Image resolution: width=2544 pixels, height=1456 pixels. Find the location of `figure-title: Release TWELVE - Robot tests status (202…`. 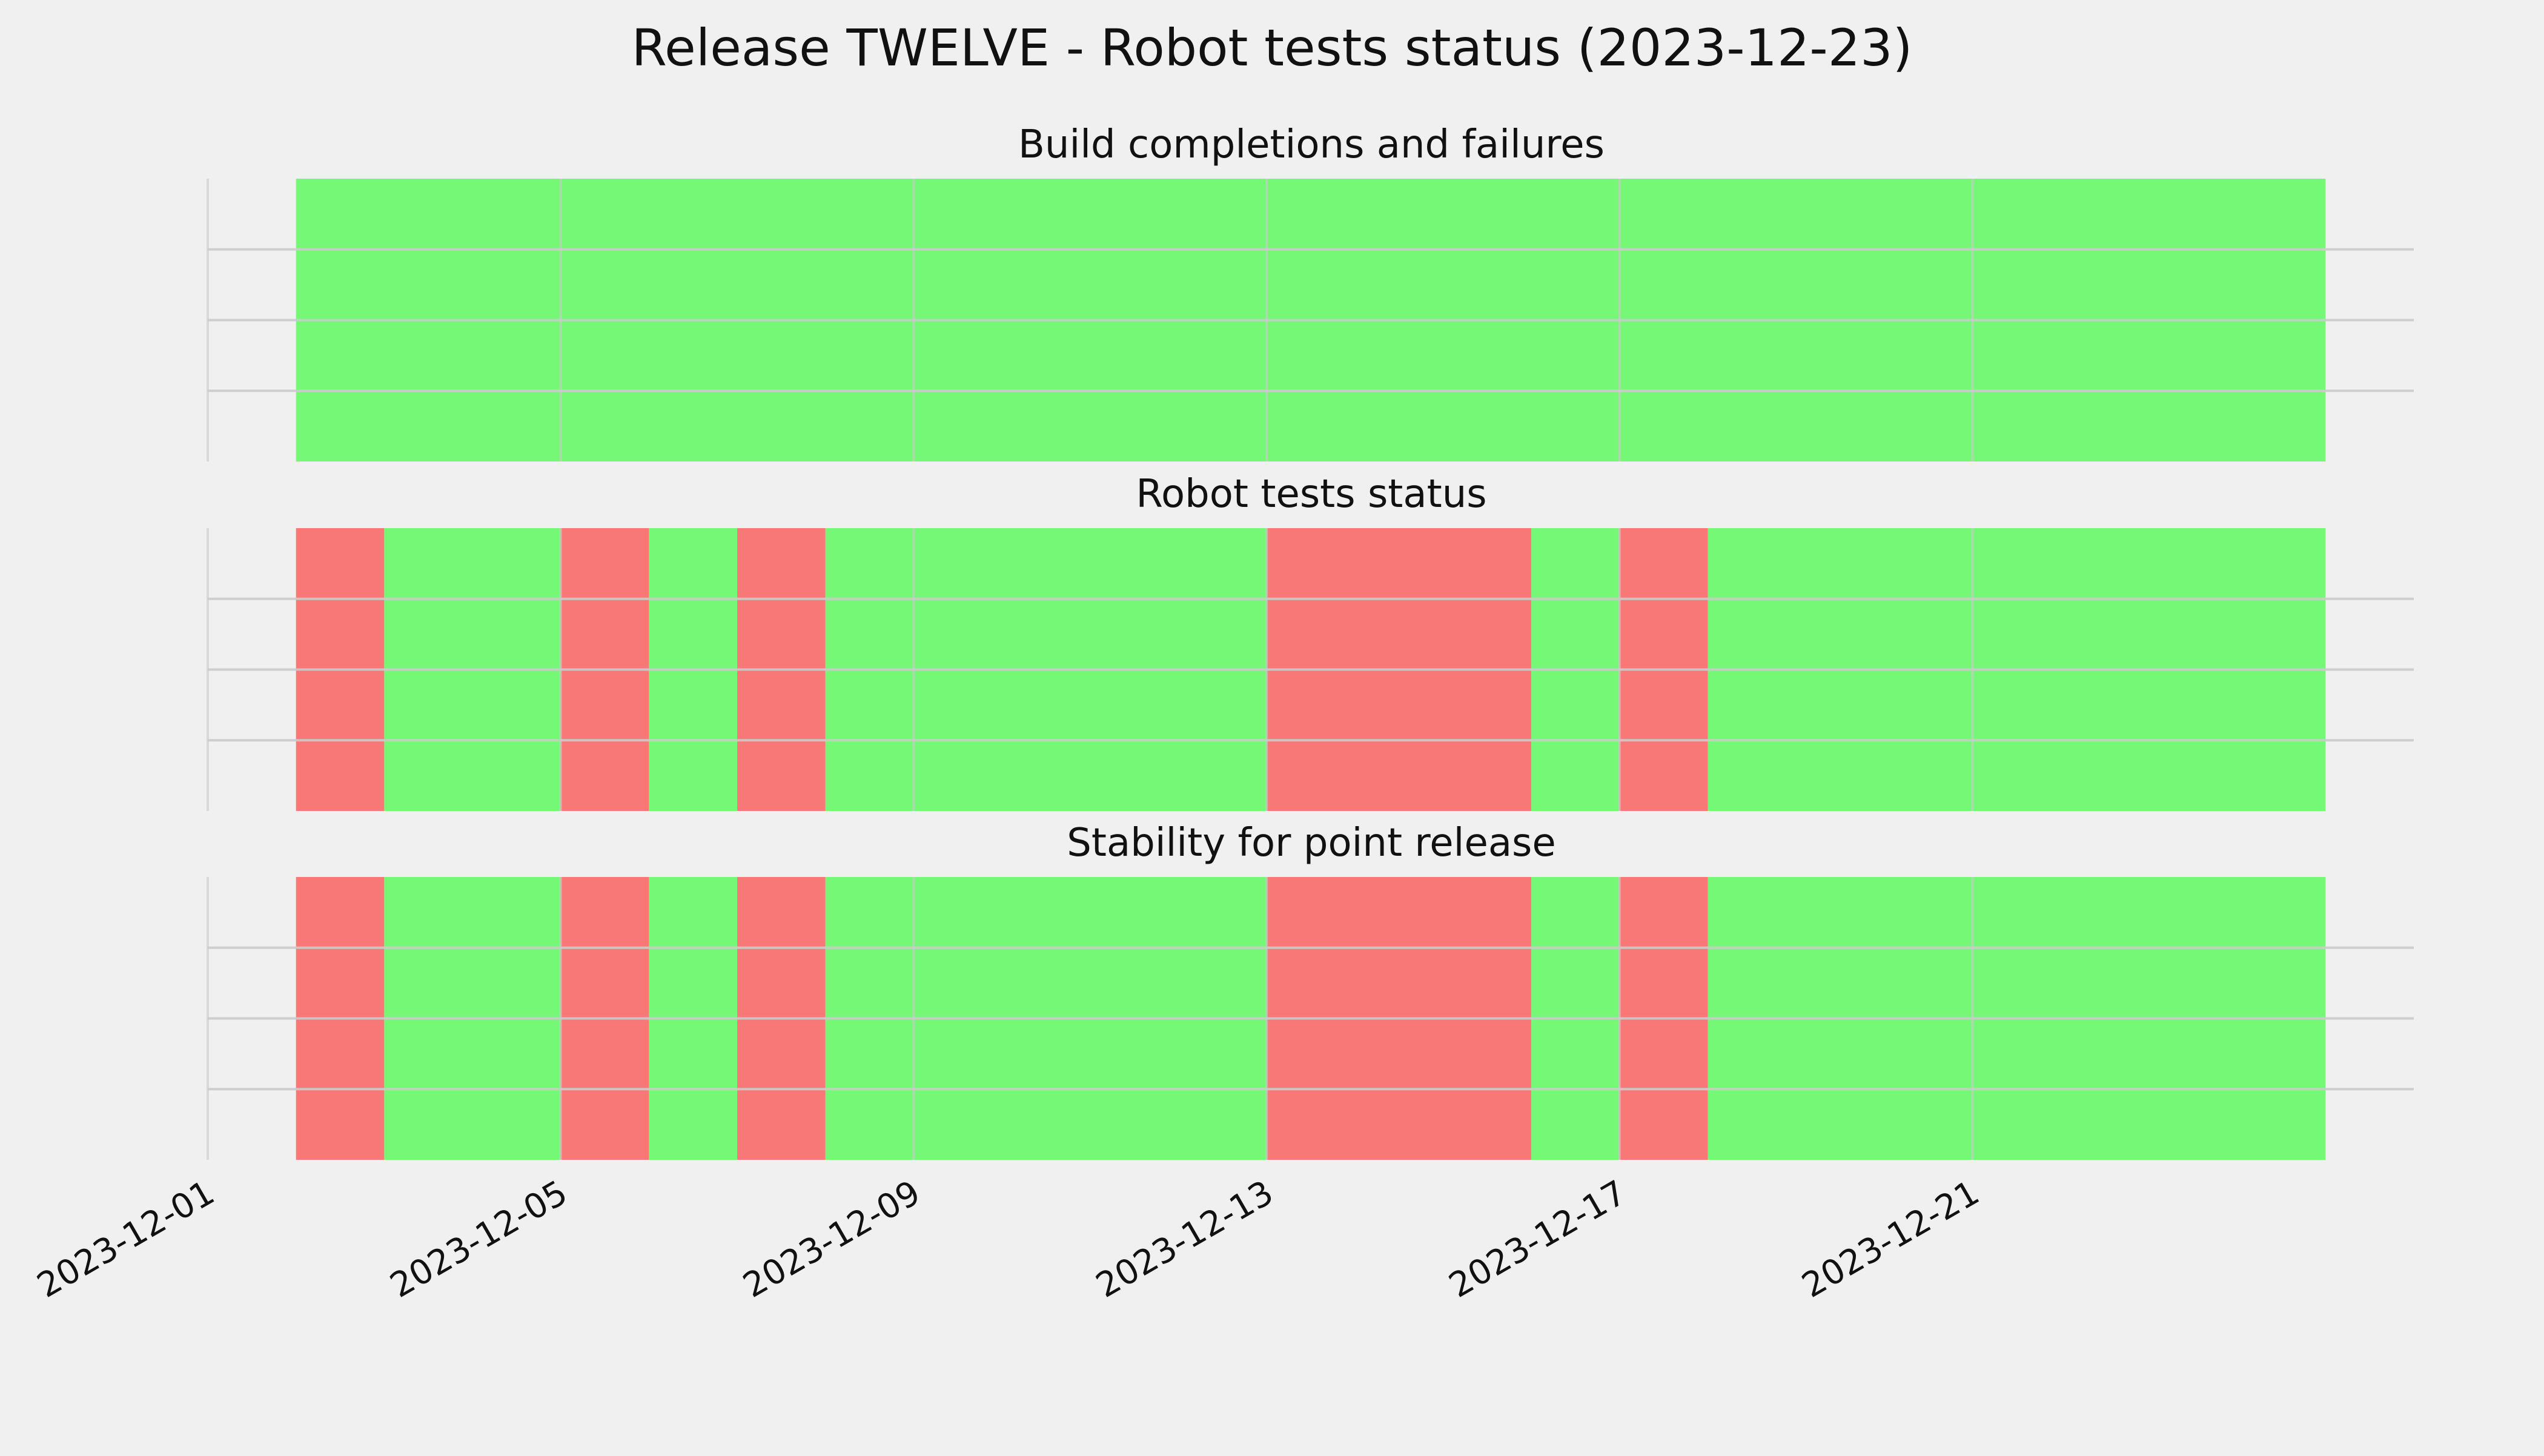

figure-title: Release TWELVE - Robot tests status (202… is located at coordinates (1272, 48).